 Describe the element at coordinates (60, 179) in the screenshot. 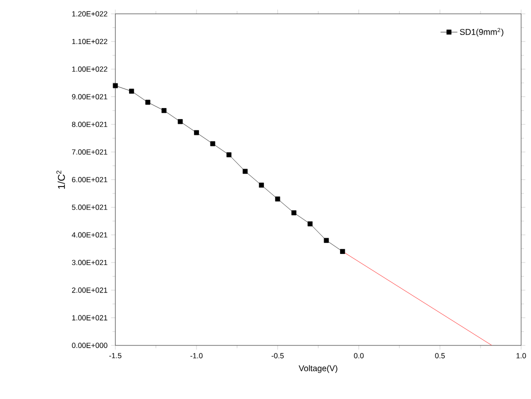

I see `y-axis-title: 1/C$^{2}$` at that location.